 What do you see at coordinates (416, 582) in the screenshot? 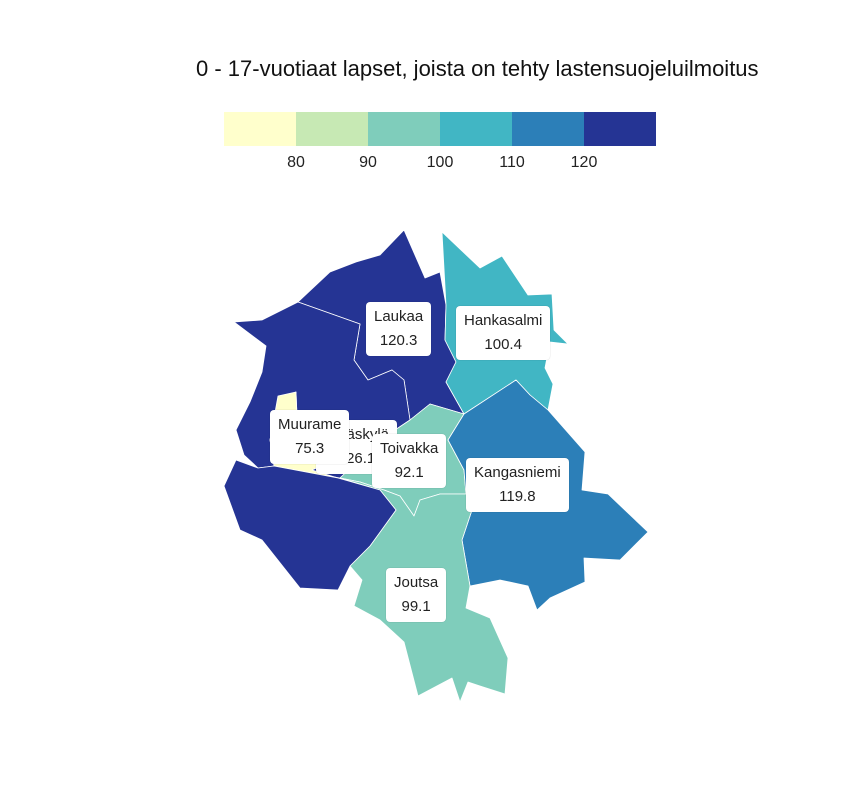
I see `label-joutsa-name: Joutsa` at bounding box center [416, 582].